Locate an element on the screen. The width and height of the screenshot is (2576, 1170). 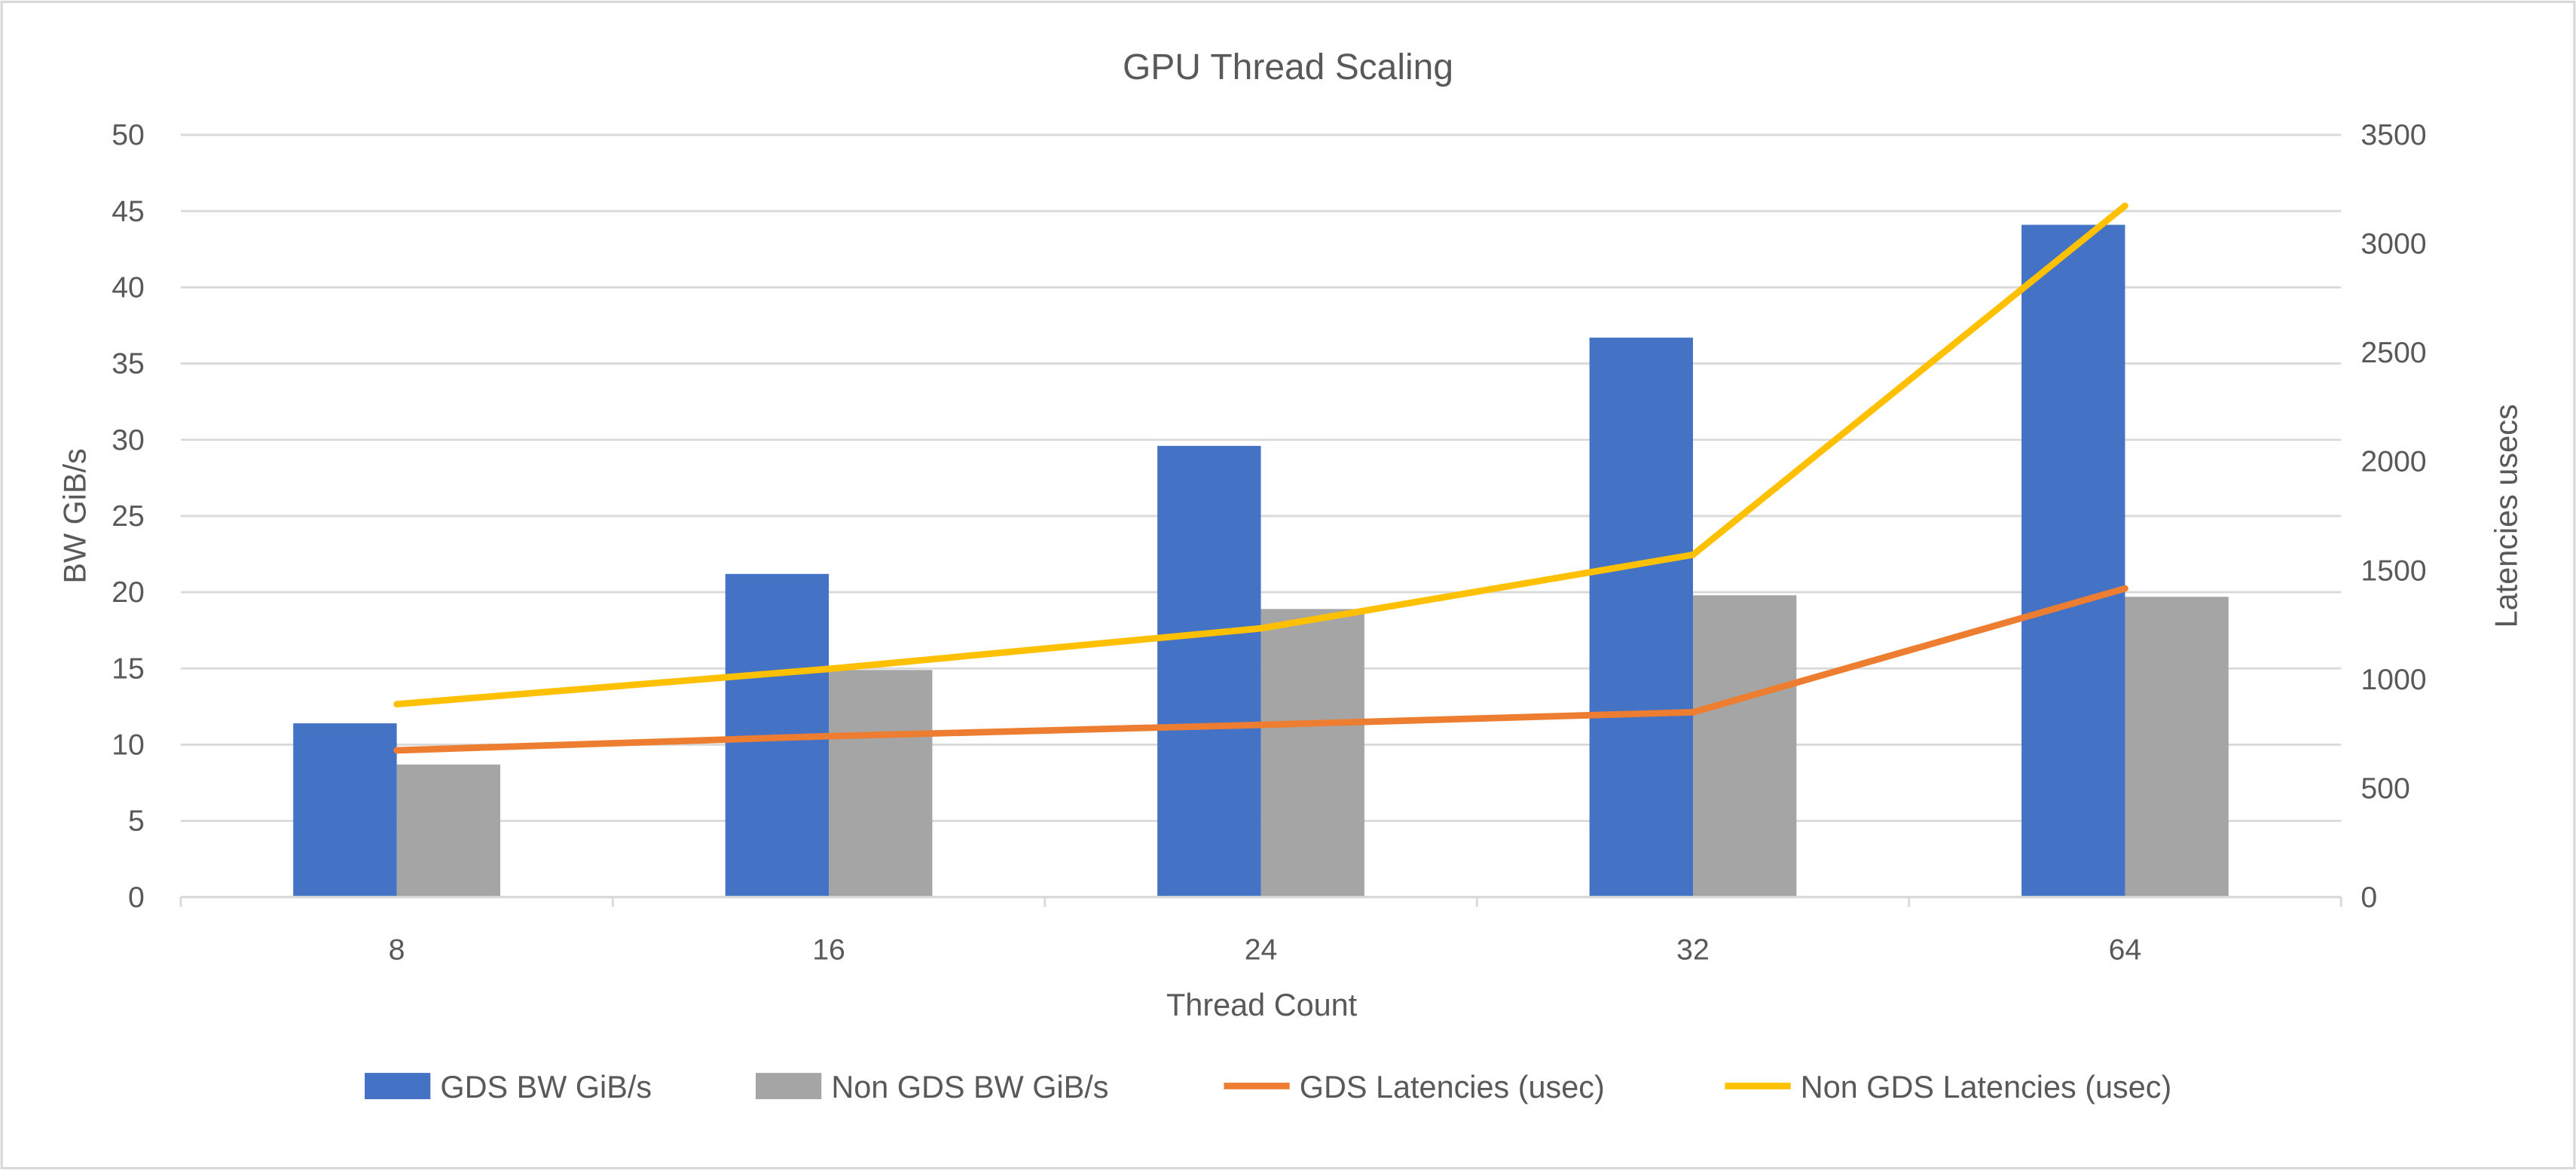
y-tick-label: 30 is located at coordinates (128, 440).